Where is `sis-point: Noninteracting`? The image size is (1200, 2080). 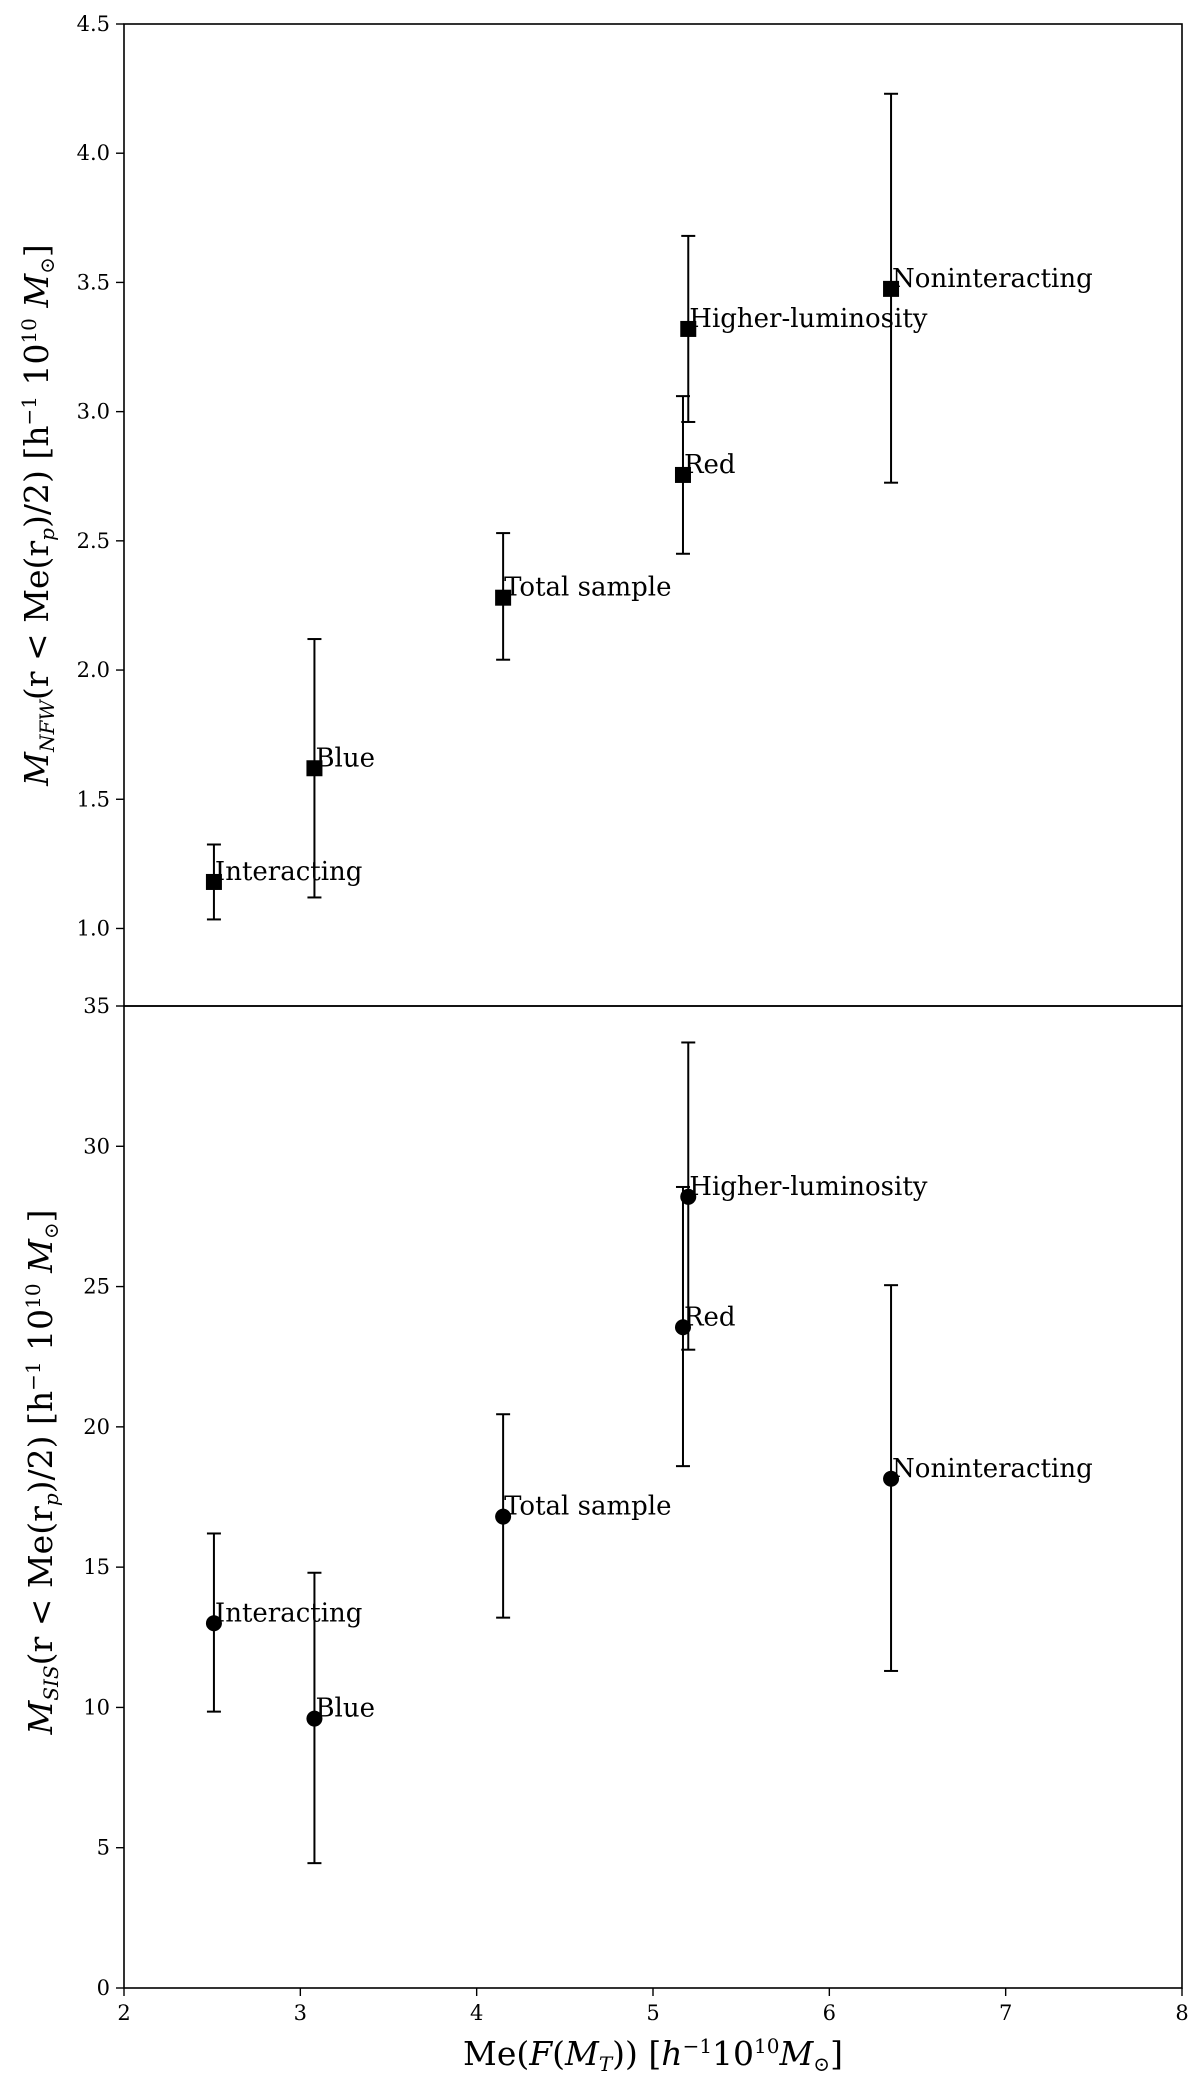
sis-point: Noninteracting is located at coordinates (988, 1478).